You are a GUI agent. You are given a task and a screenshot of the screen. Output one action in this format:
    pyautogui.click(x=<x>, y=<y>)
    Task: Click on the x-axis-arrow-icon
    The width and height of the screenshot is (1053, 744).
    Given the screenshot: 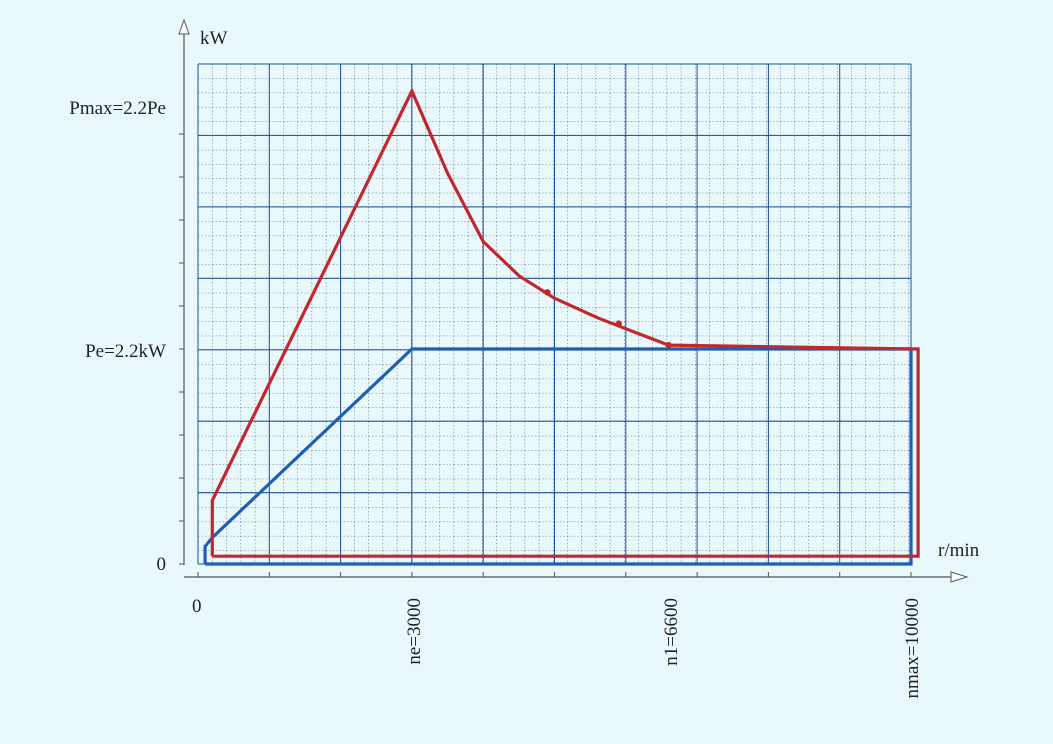 What is the action you would take?
    pyautogui.click(x=959, y=577)
    